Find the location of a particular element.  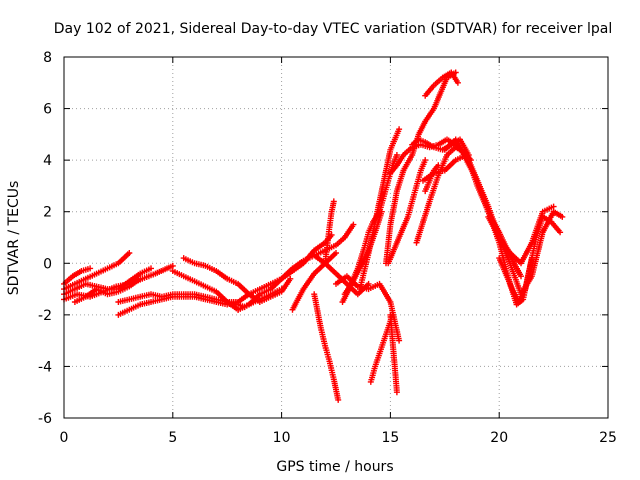

series-arc18 is located at coordinates (381, 348).